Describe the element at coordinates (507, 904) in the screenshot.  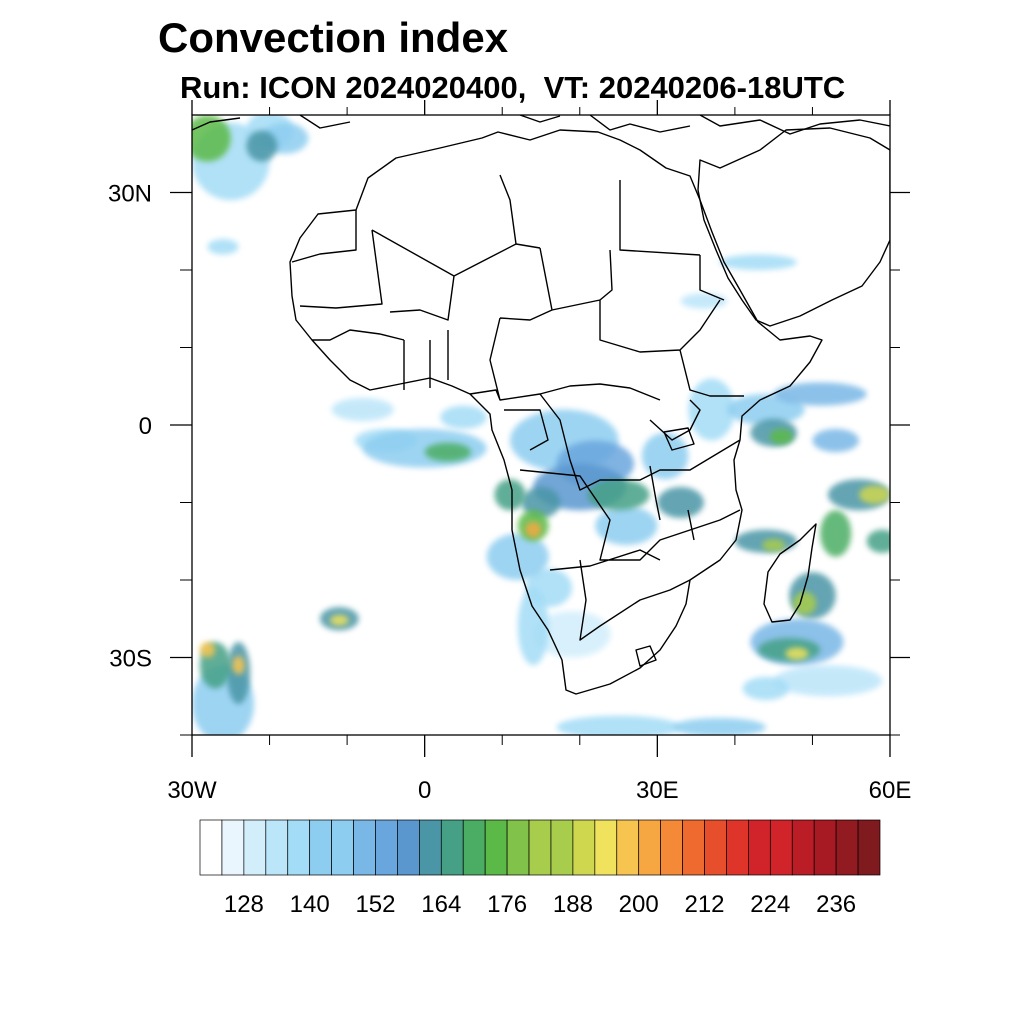
I see `colorbar-label: 176` at that location.